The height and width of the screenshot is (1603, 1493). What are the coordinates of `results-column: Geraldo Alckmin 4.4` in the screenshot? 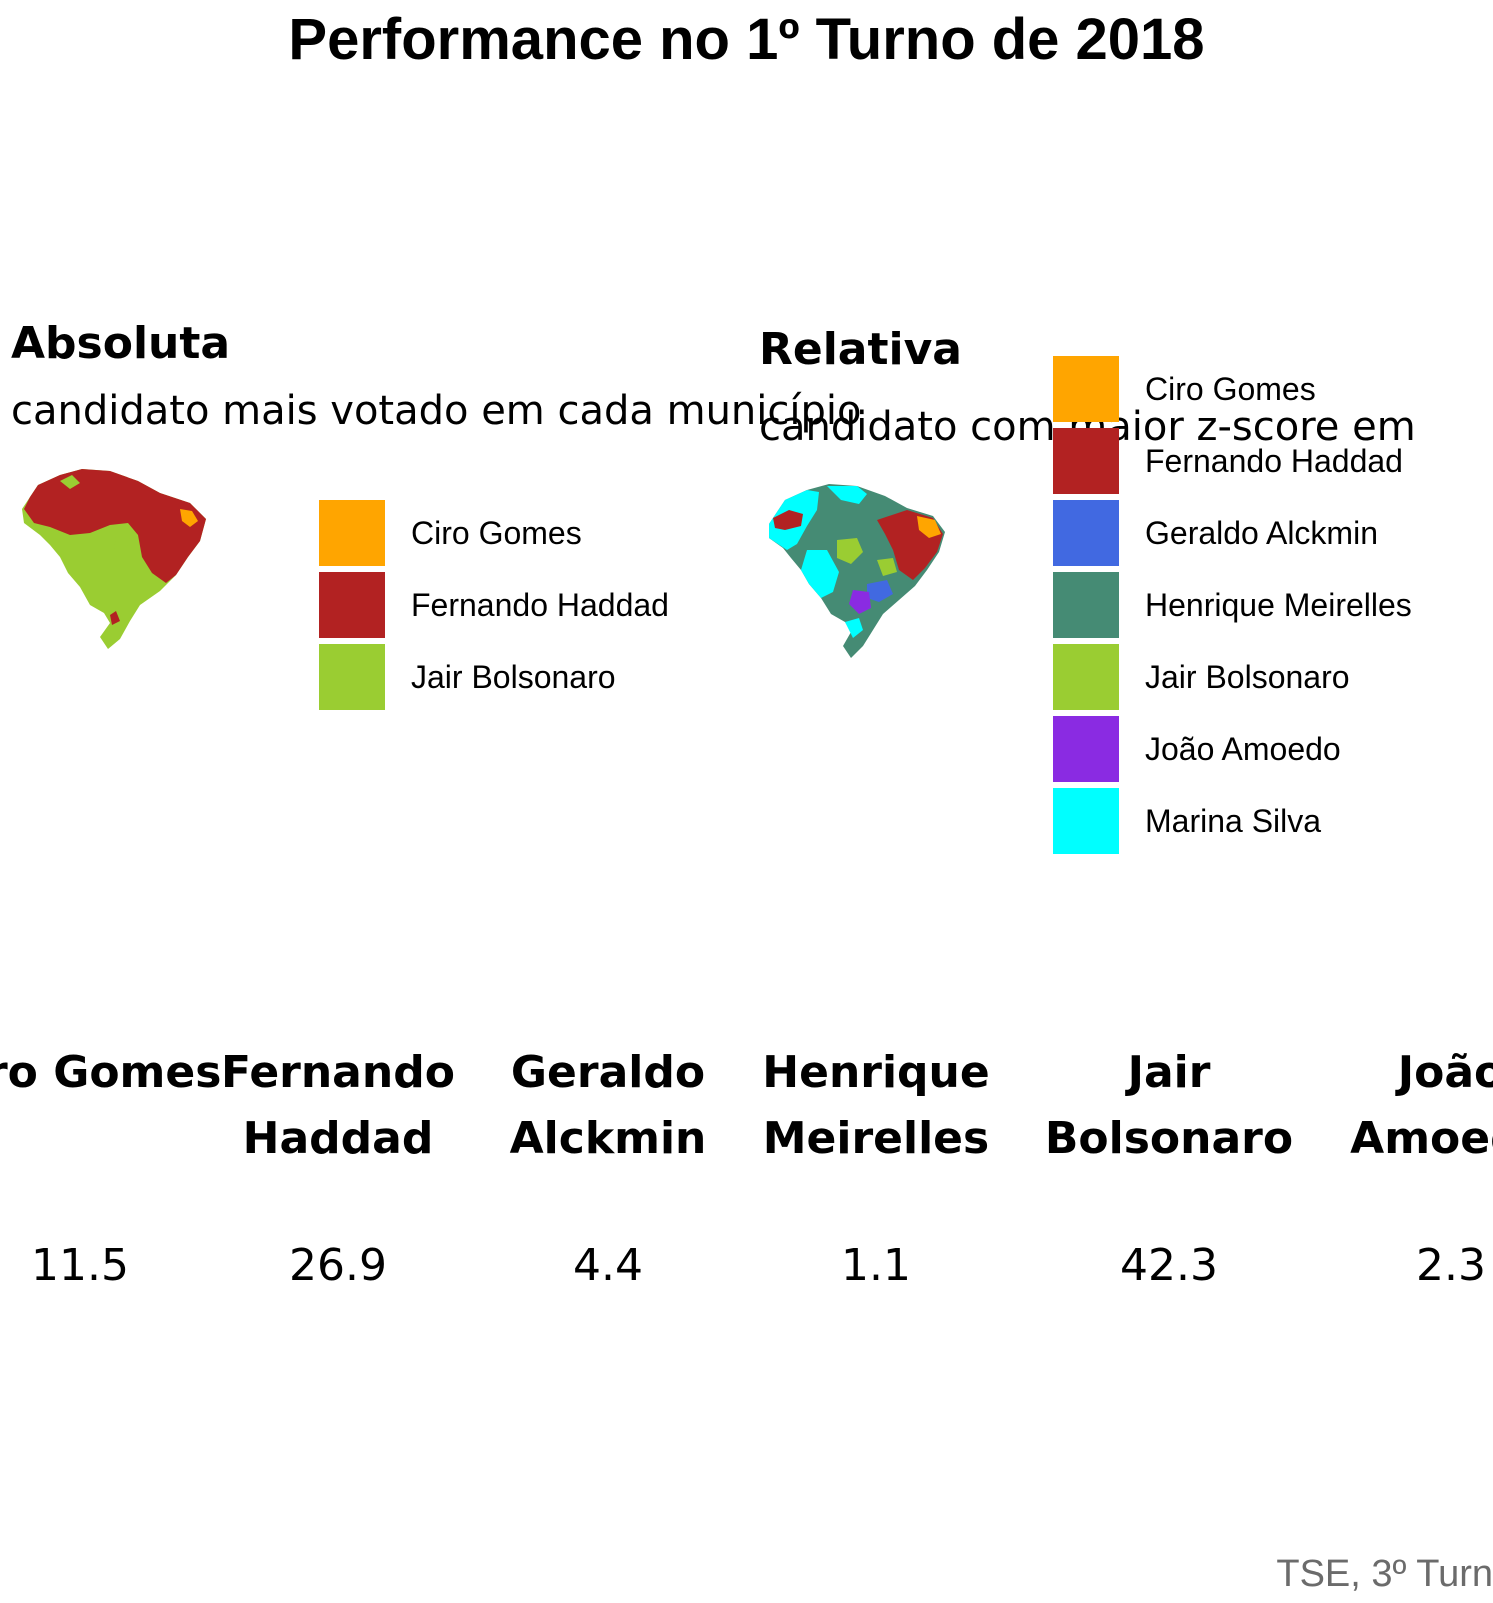 It's located at (608, 1165).